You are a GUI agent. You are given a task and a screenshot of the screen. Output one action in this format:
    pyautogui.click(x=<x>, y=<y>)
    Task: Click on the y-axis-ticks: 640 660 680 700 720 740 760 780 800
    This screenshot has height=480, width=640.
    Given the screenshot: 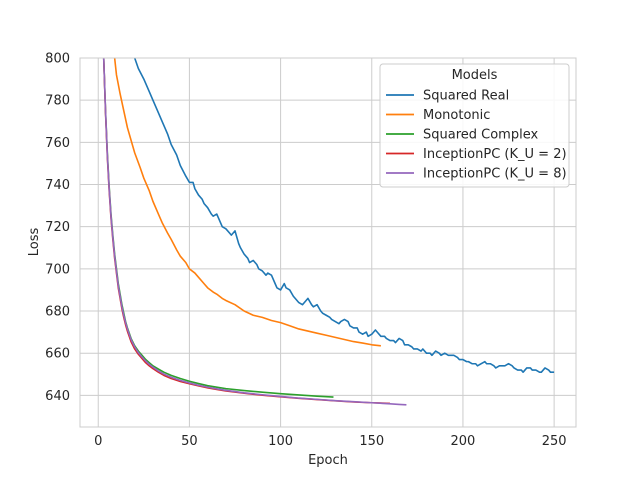 What is the action you would take?
    pyautogui.click(x=57, y=228)
    